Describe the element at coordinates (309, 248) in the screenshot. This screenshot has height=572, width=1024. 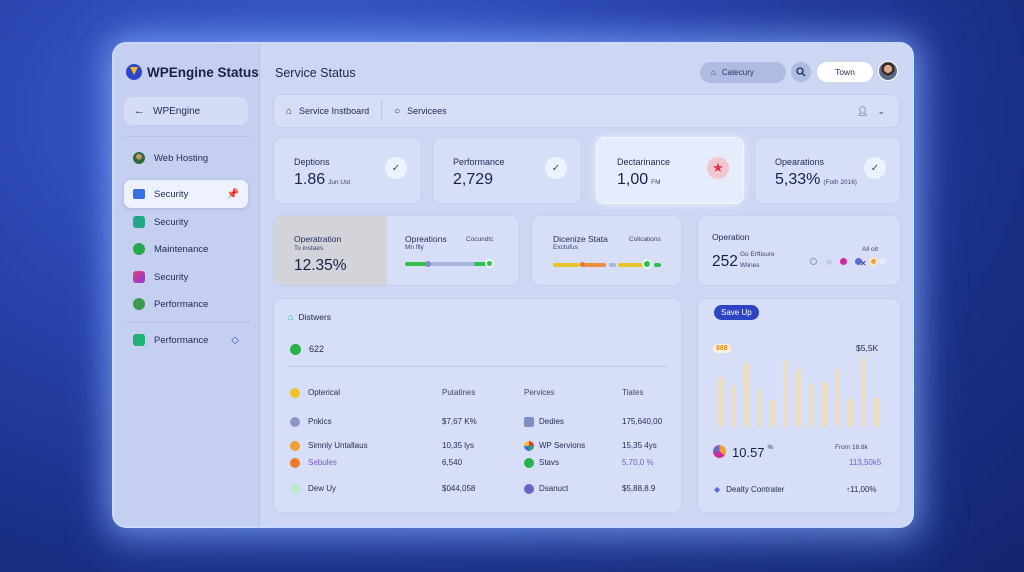
I see `operation-sub: To instaes` at that location.